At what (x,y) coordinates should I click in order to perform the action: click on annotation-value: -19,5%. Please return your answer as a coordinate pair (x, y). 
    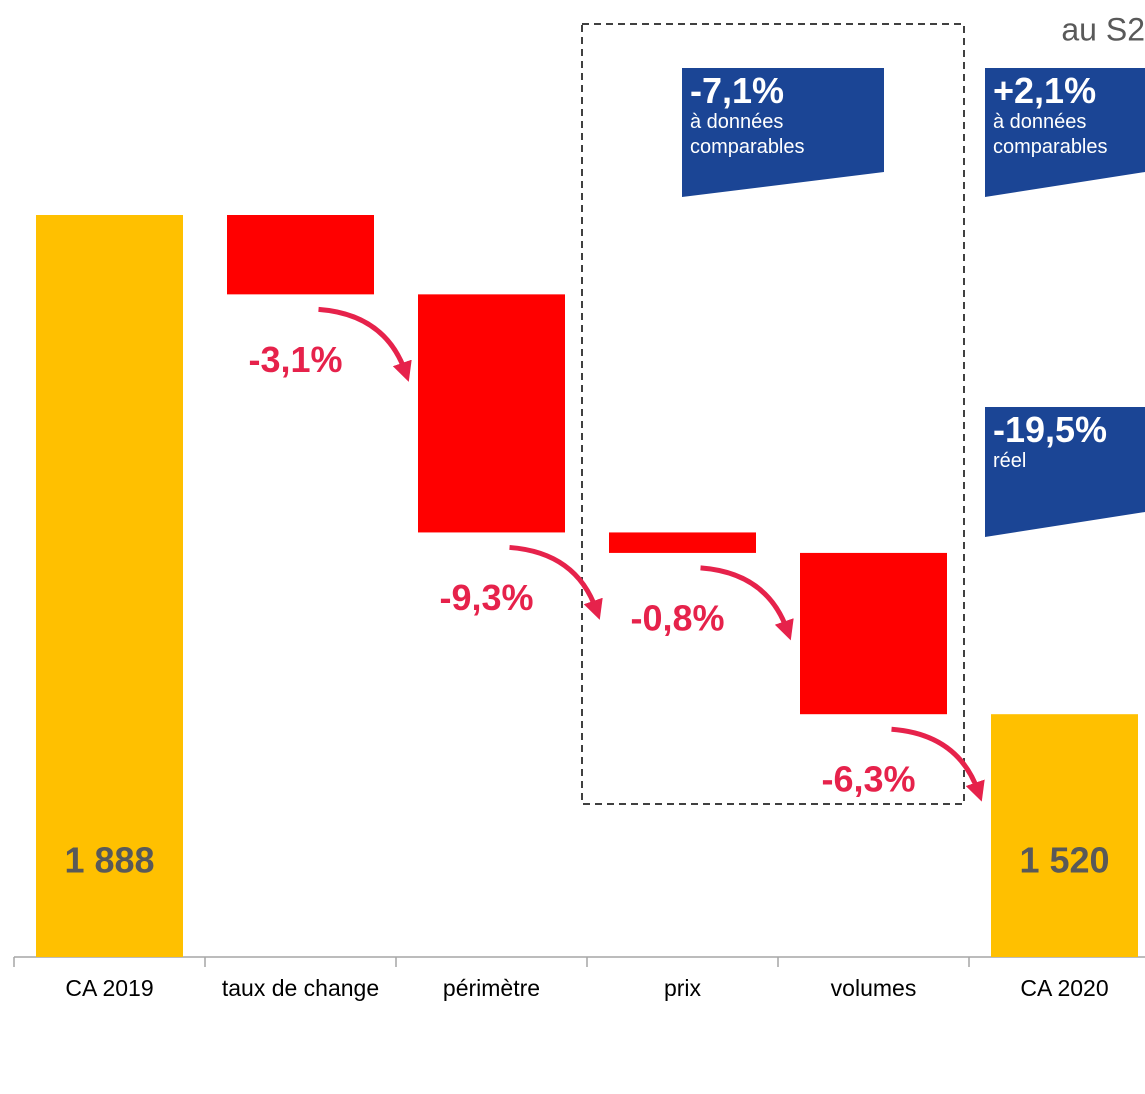
    Looking at the image, I should click on (1050, 430).